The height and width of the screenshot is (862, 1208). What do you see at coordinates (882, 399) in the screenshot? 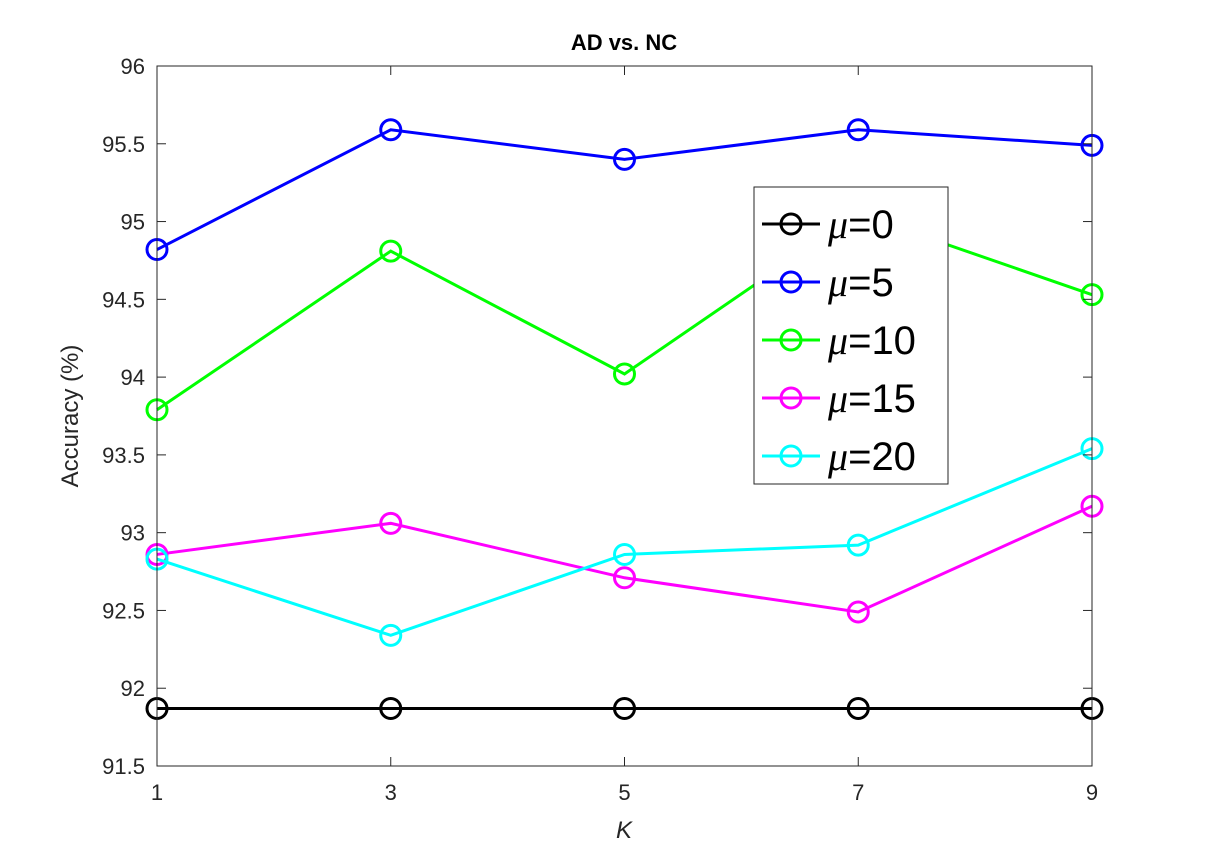
I see `legend-label-value: =15` at bounding box center [882, 399].